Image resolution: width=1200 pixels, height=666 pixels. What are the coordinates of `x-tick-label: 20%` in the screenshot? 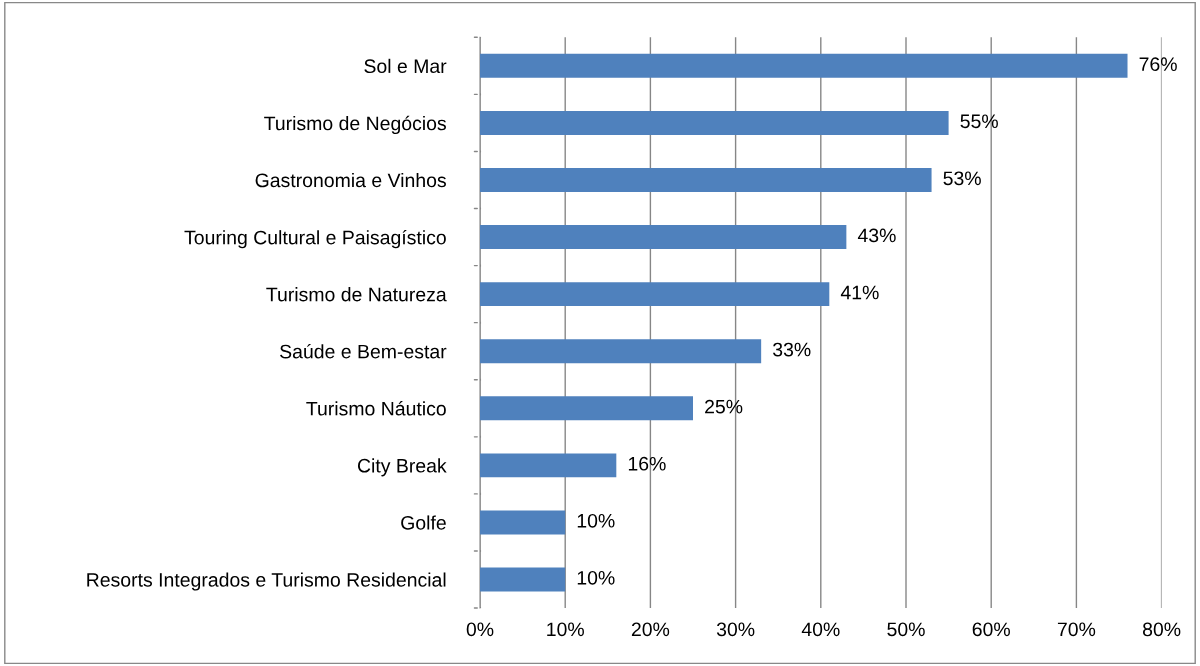 It's located at (650, 629).